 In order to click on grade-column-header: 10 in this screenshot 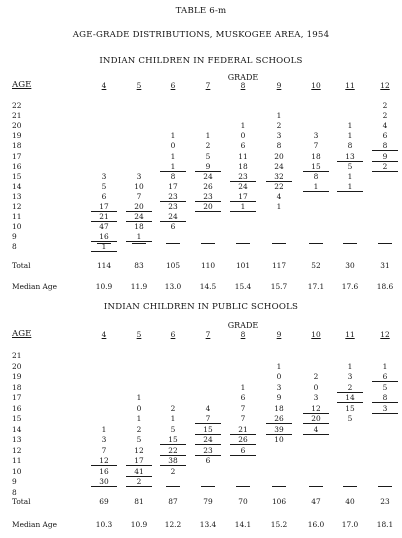, I will do `click(316, 85)`.